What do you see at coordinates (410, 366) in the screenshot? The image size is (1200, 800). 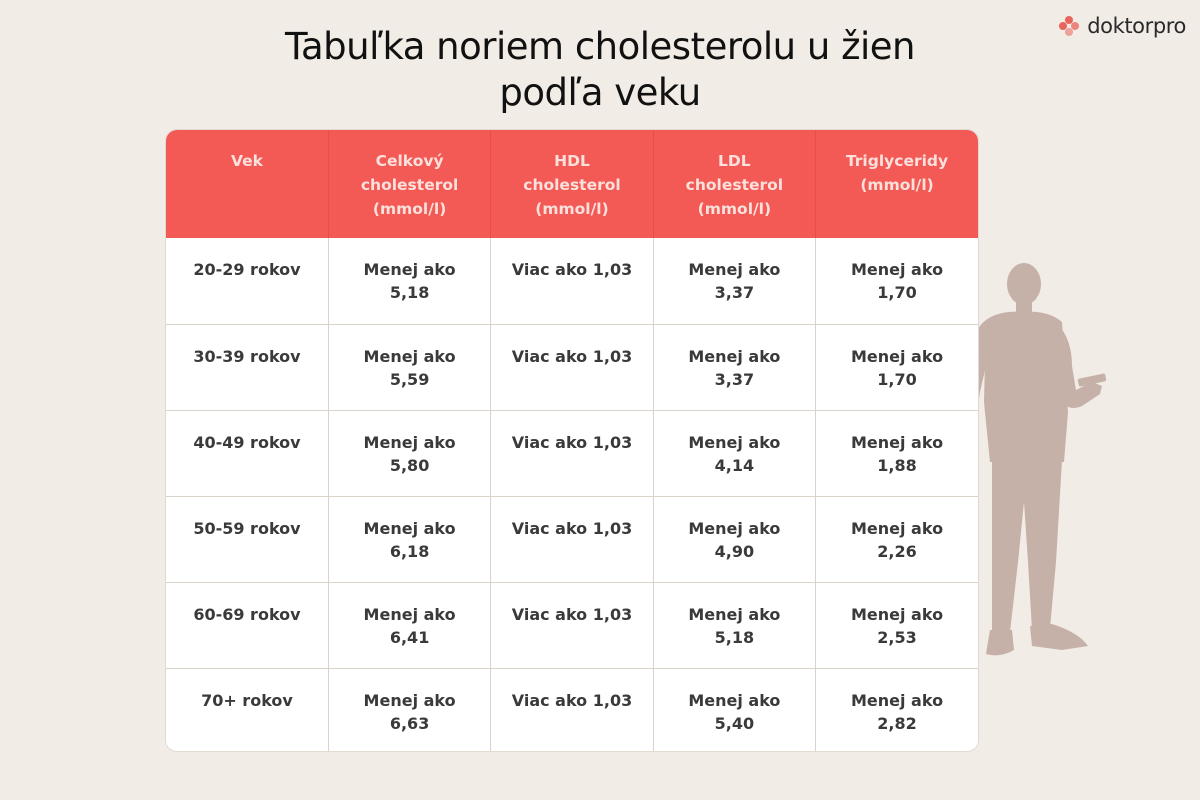 I see `total-cholesterol-cell: Menej ako 5,59` at bounding box center [410, 366].